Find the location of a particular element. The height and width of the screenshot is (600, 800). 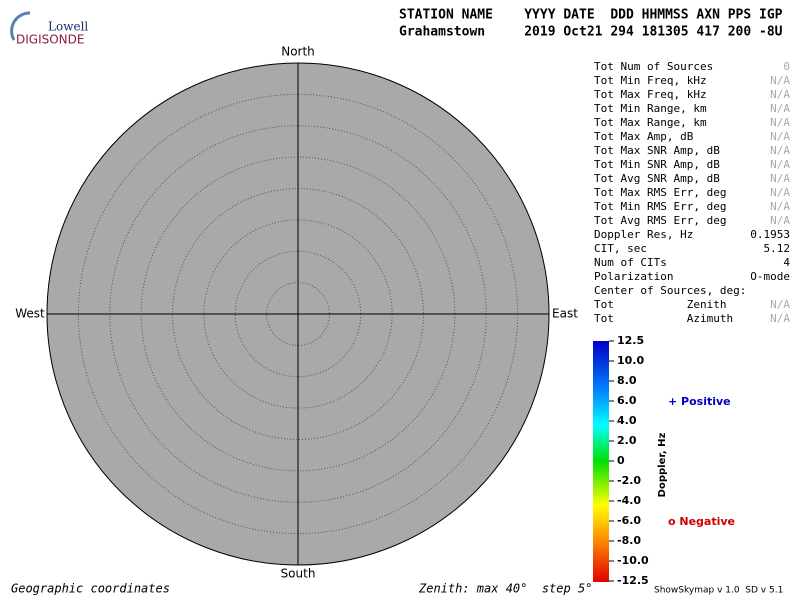

colorbar-tick-label: -4.0 is located at coordinates (629, 500).